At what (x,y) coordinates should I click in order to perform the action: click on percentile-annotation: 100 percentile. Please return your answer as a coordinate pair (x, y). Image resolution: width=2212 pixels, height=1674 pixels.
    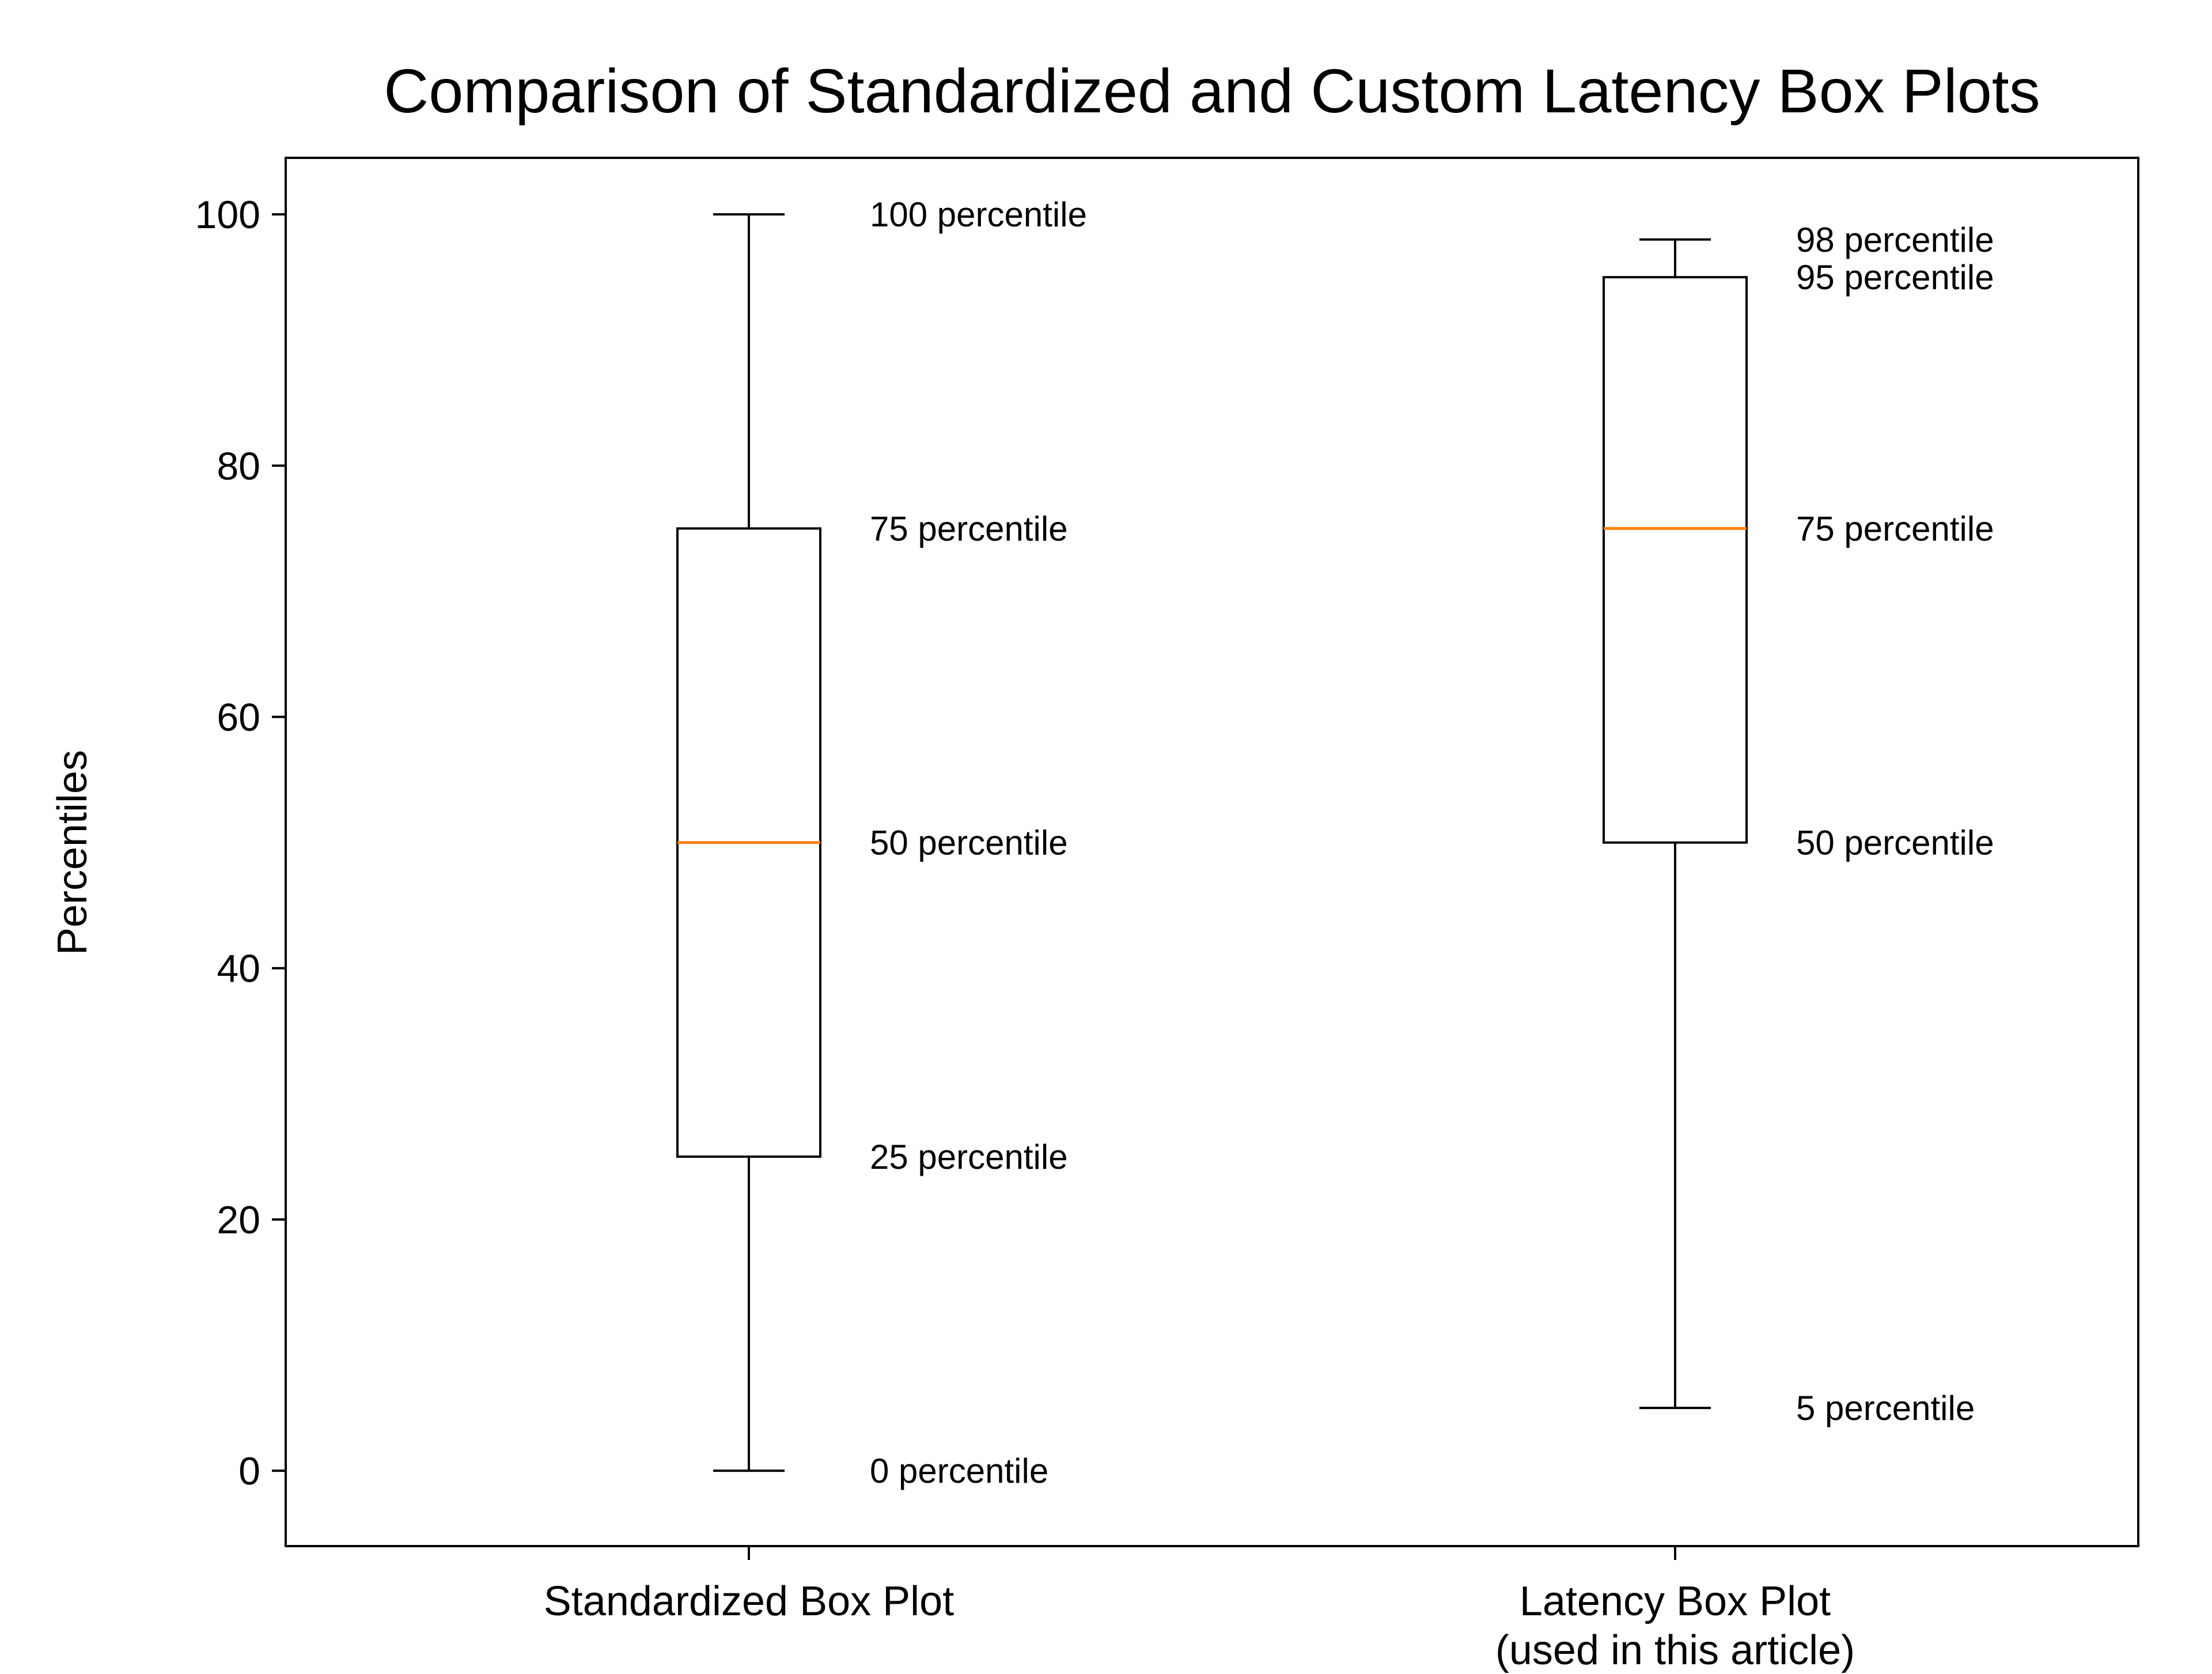
    Looking at the image, I should click on (978, 214).